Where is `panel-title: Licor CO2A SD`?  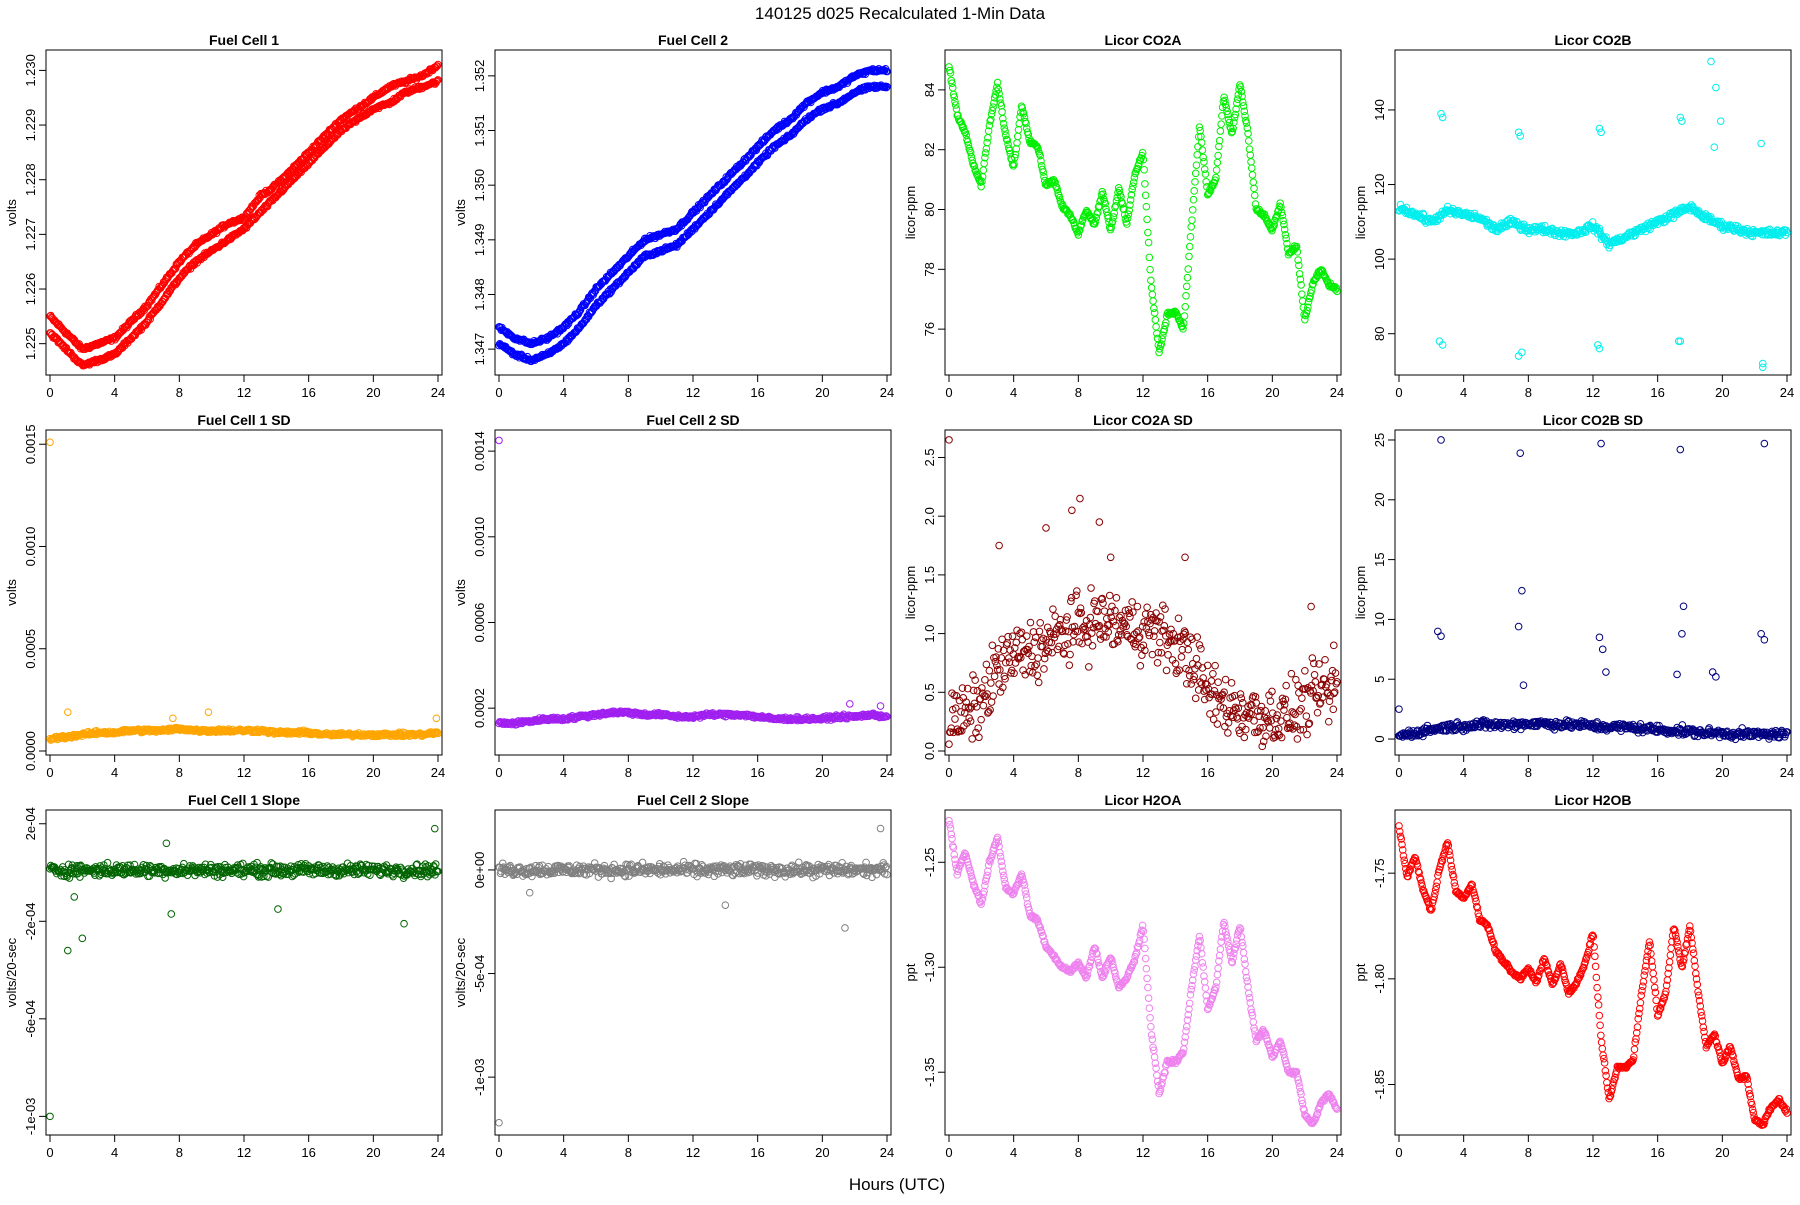
panel-title: Licor CO2A SD is located at coordinates (1143, 420).